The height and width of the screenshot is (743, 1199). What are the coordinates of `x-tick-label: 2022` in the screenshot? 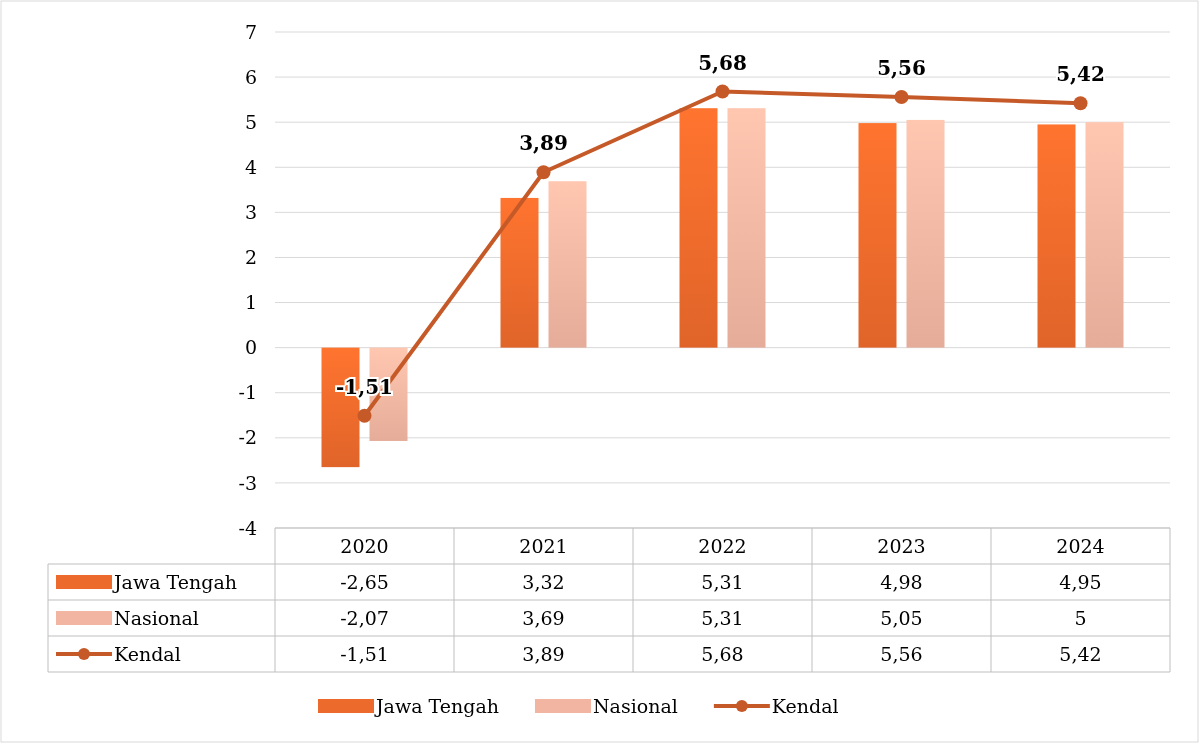 It's located at (722, 546).